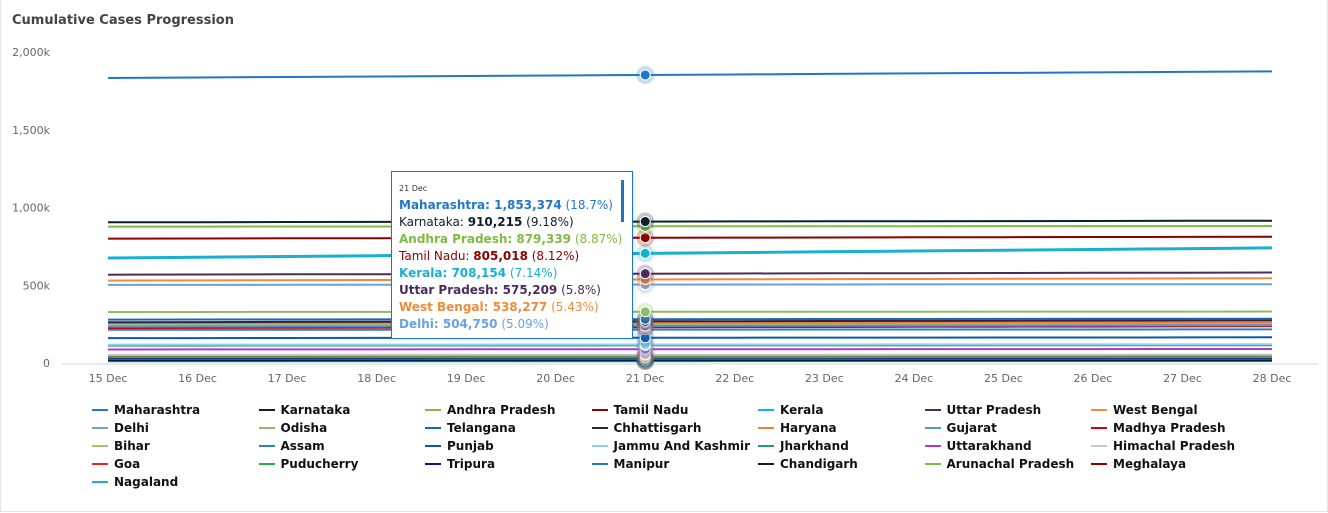 This screenshot has width=1328, height=513. I want to click on series-line-odisha, so click(690, 311).